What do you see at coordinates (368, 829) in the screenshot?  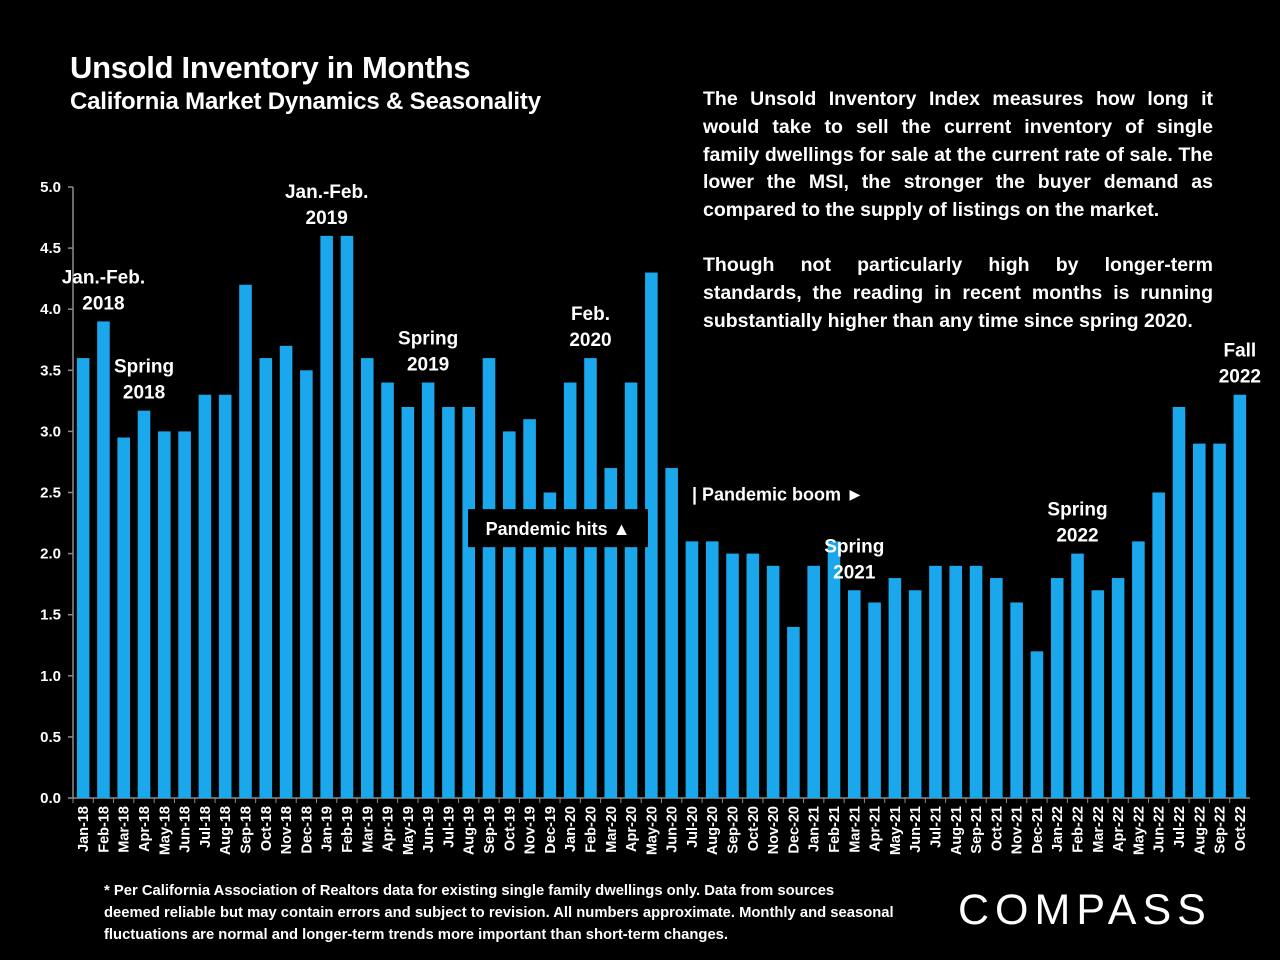 I see `x-tick-label: Mar-19` at bounding box center [368, 829].